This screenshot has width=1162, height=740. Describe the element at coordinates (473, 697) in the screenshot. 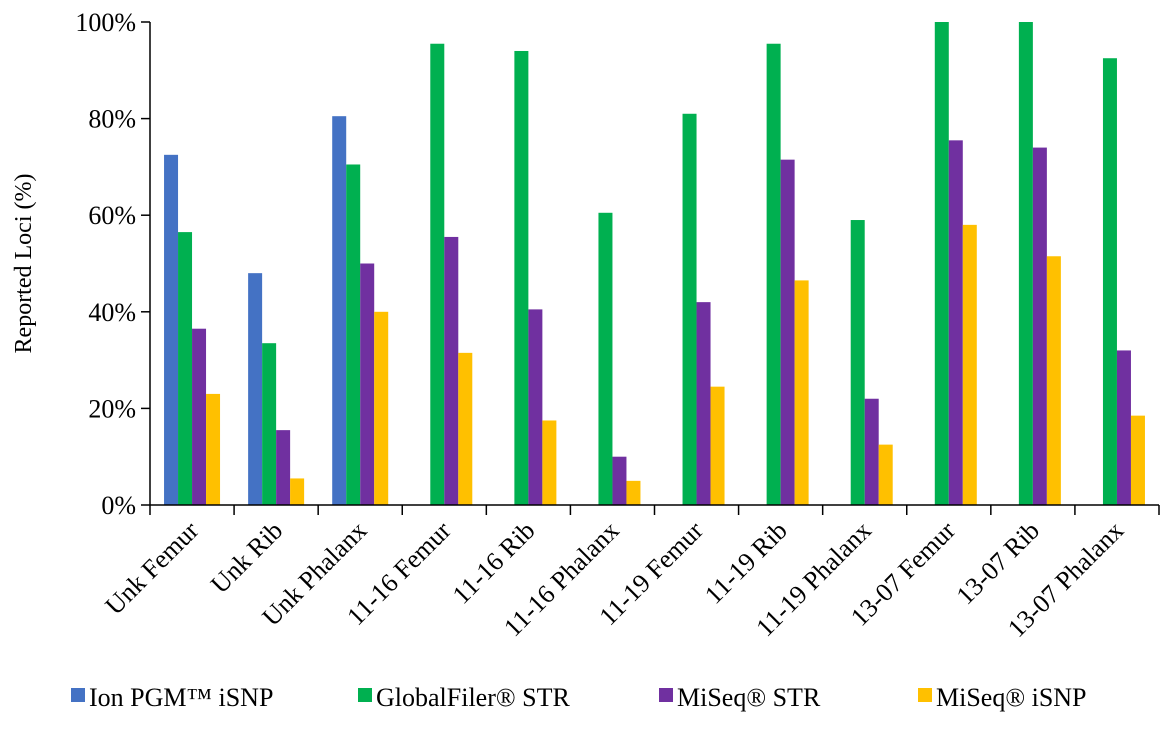

I see `legend-label: GlobalFiler® STR` at that location.